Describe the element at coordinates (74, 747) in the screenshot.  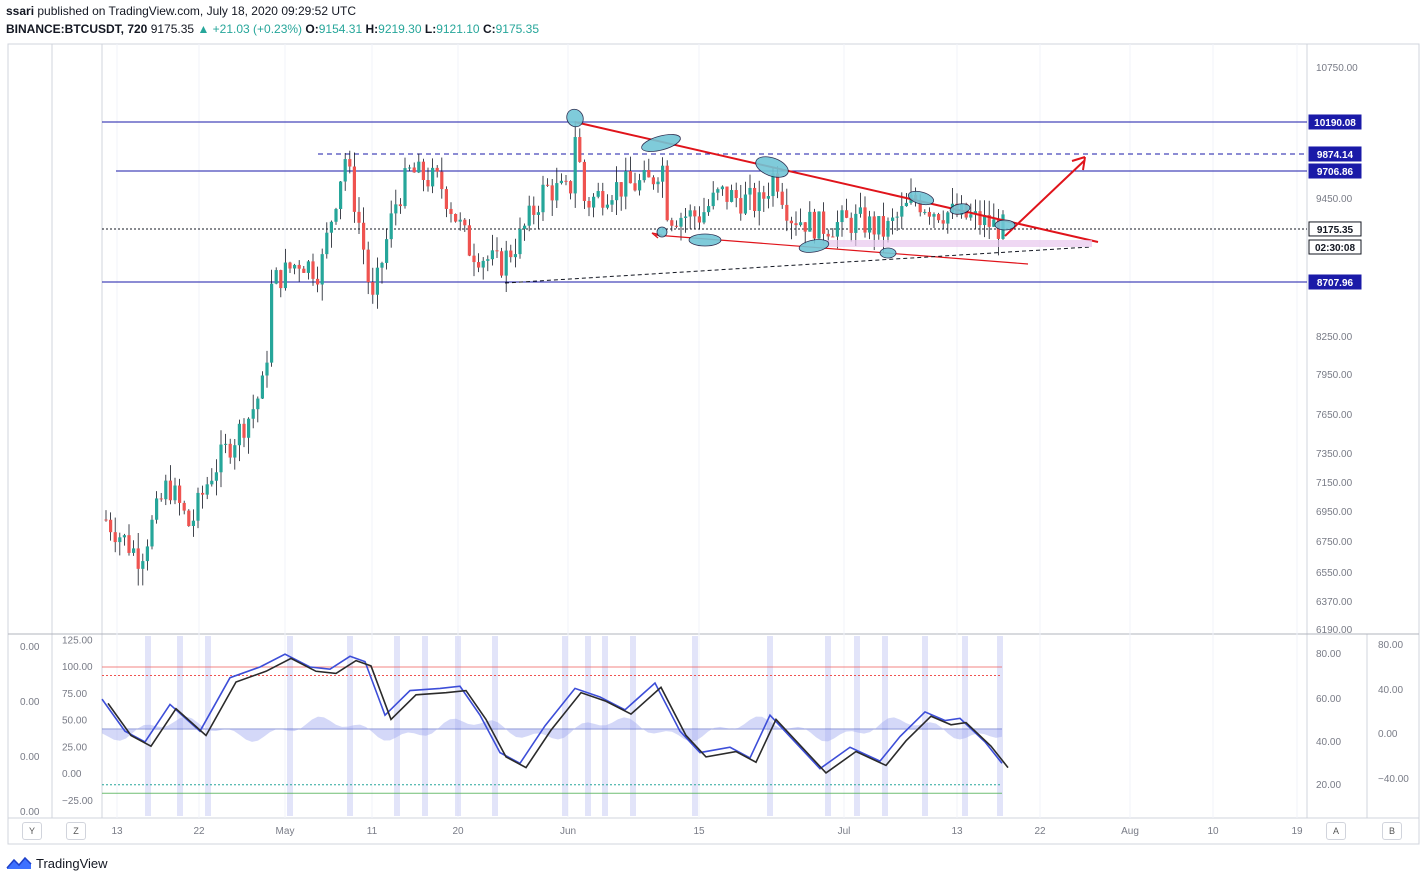
I see `indicator-inner-tick: 25.00` at that location.